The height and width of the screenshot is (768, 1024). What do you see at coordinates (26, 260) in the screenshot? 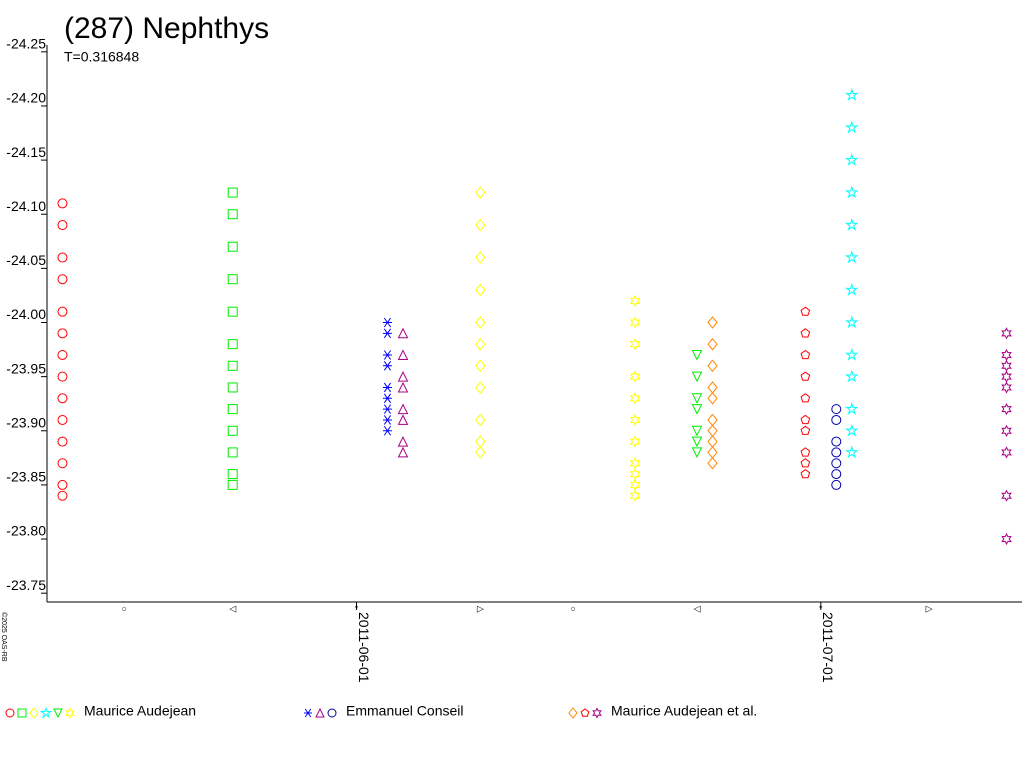
I see `y-tick-label: -24.05` at bounding box center [26, 260].